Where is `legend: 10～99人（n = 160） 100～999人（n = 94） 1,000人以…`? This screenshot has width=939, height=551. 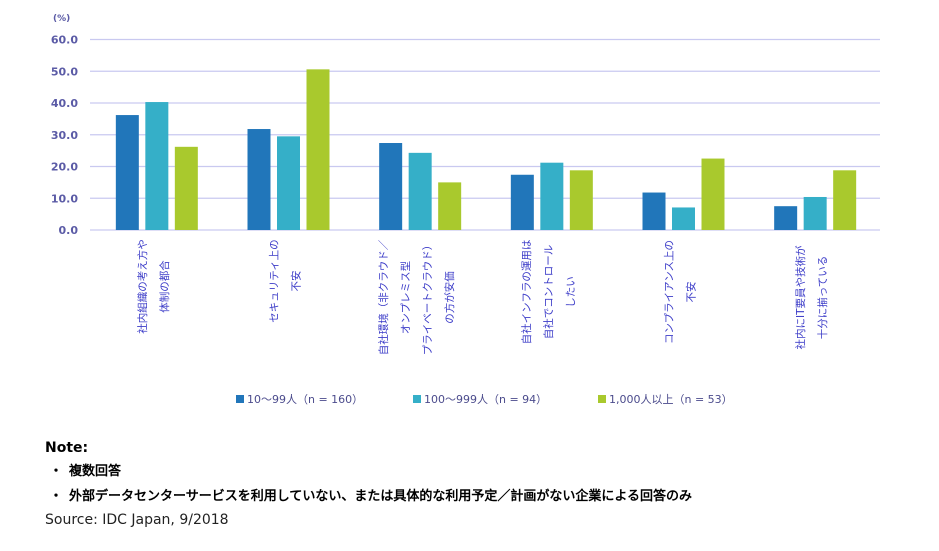 legend: 10～99人（n = 160） 100～999人（n = 94） 1,000人以… is located at coordinates (469, 399).